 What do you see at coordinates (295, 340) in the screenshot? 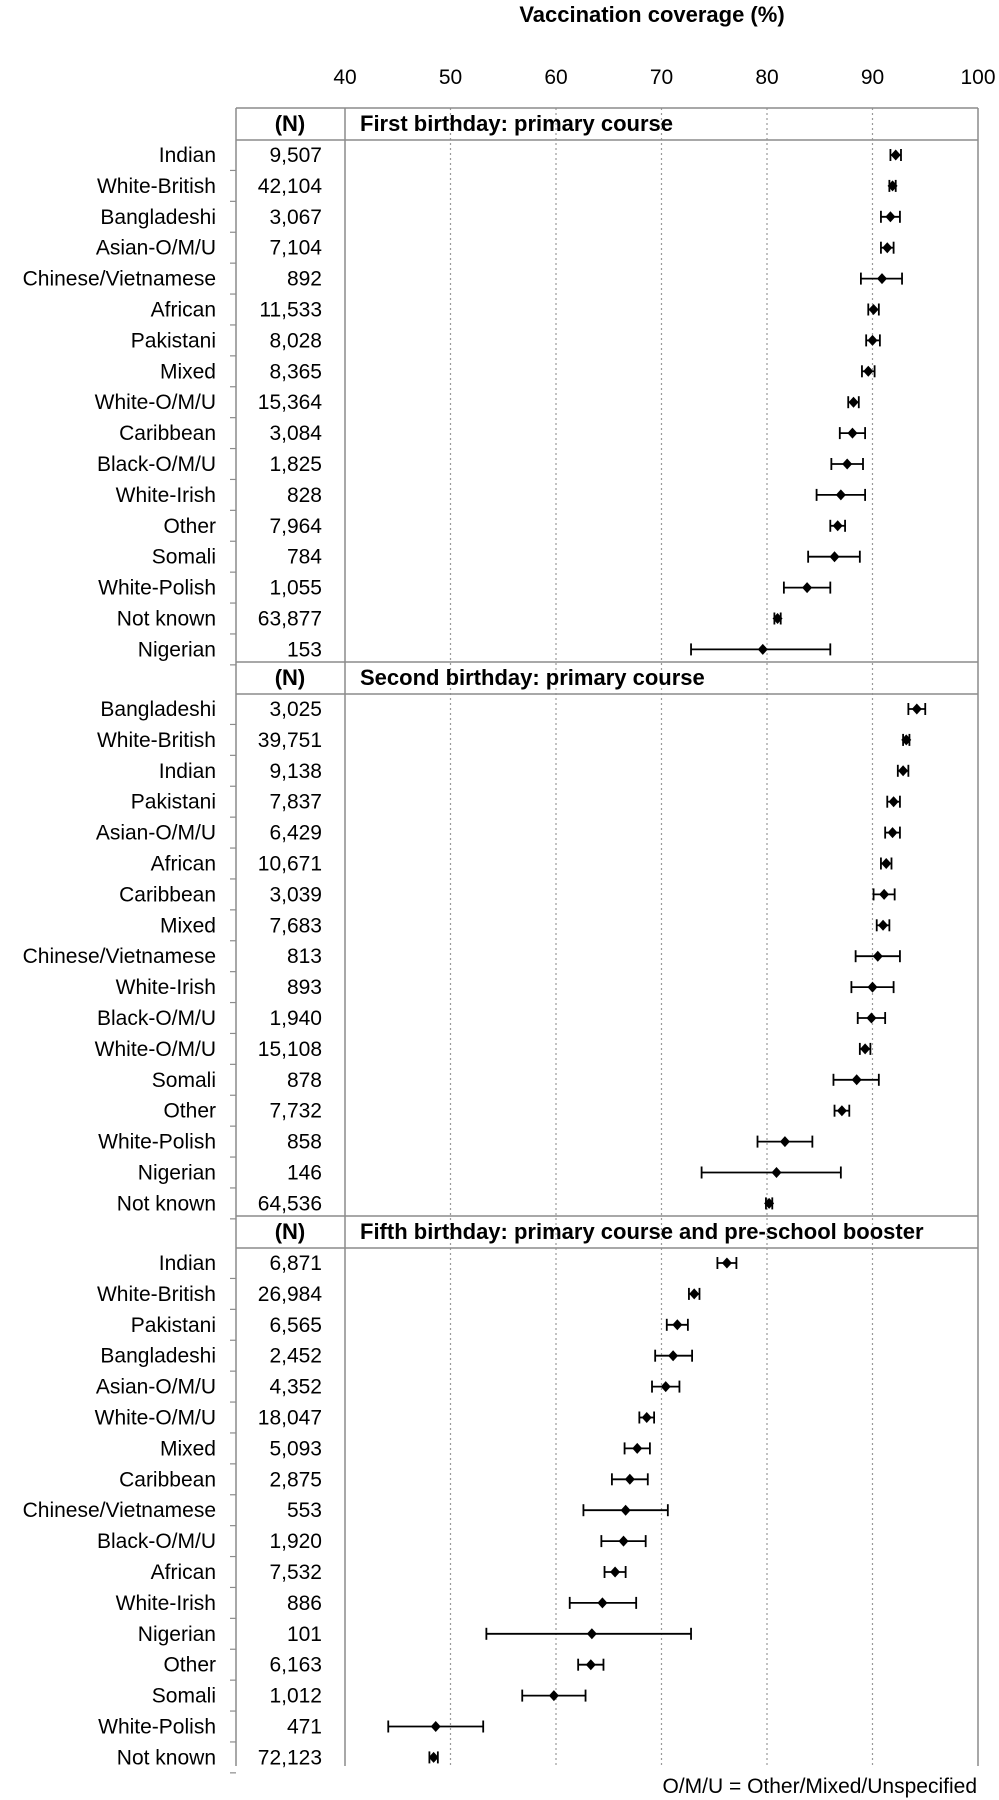
I see `n-value: 8,028` at bounding box center [295, 340].